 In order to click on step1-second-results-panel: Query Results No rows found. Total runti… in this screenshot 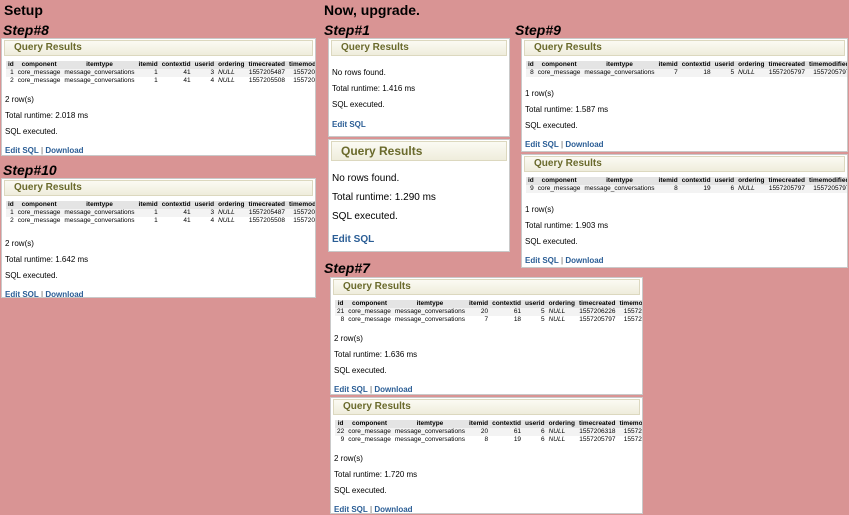, I will do `click(419, 195)`.